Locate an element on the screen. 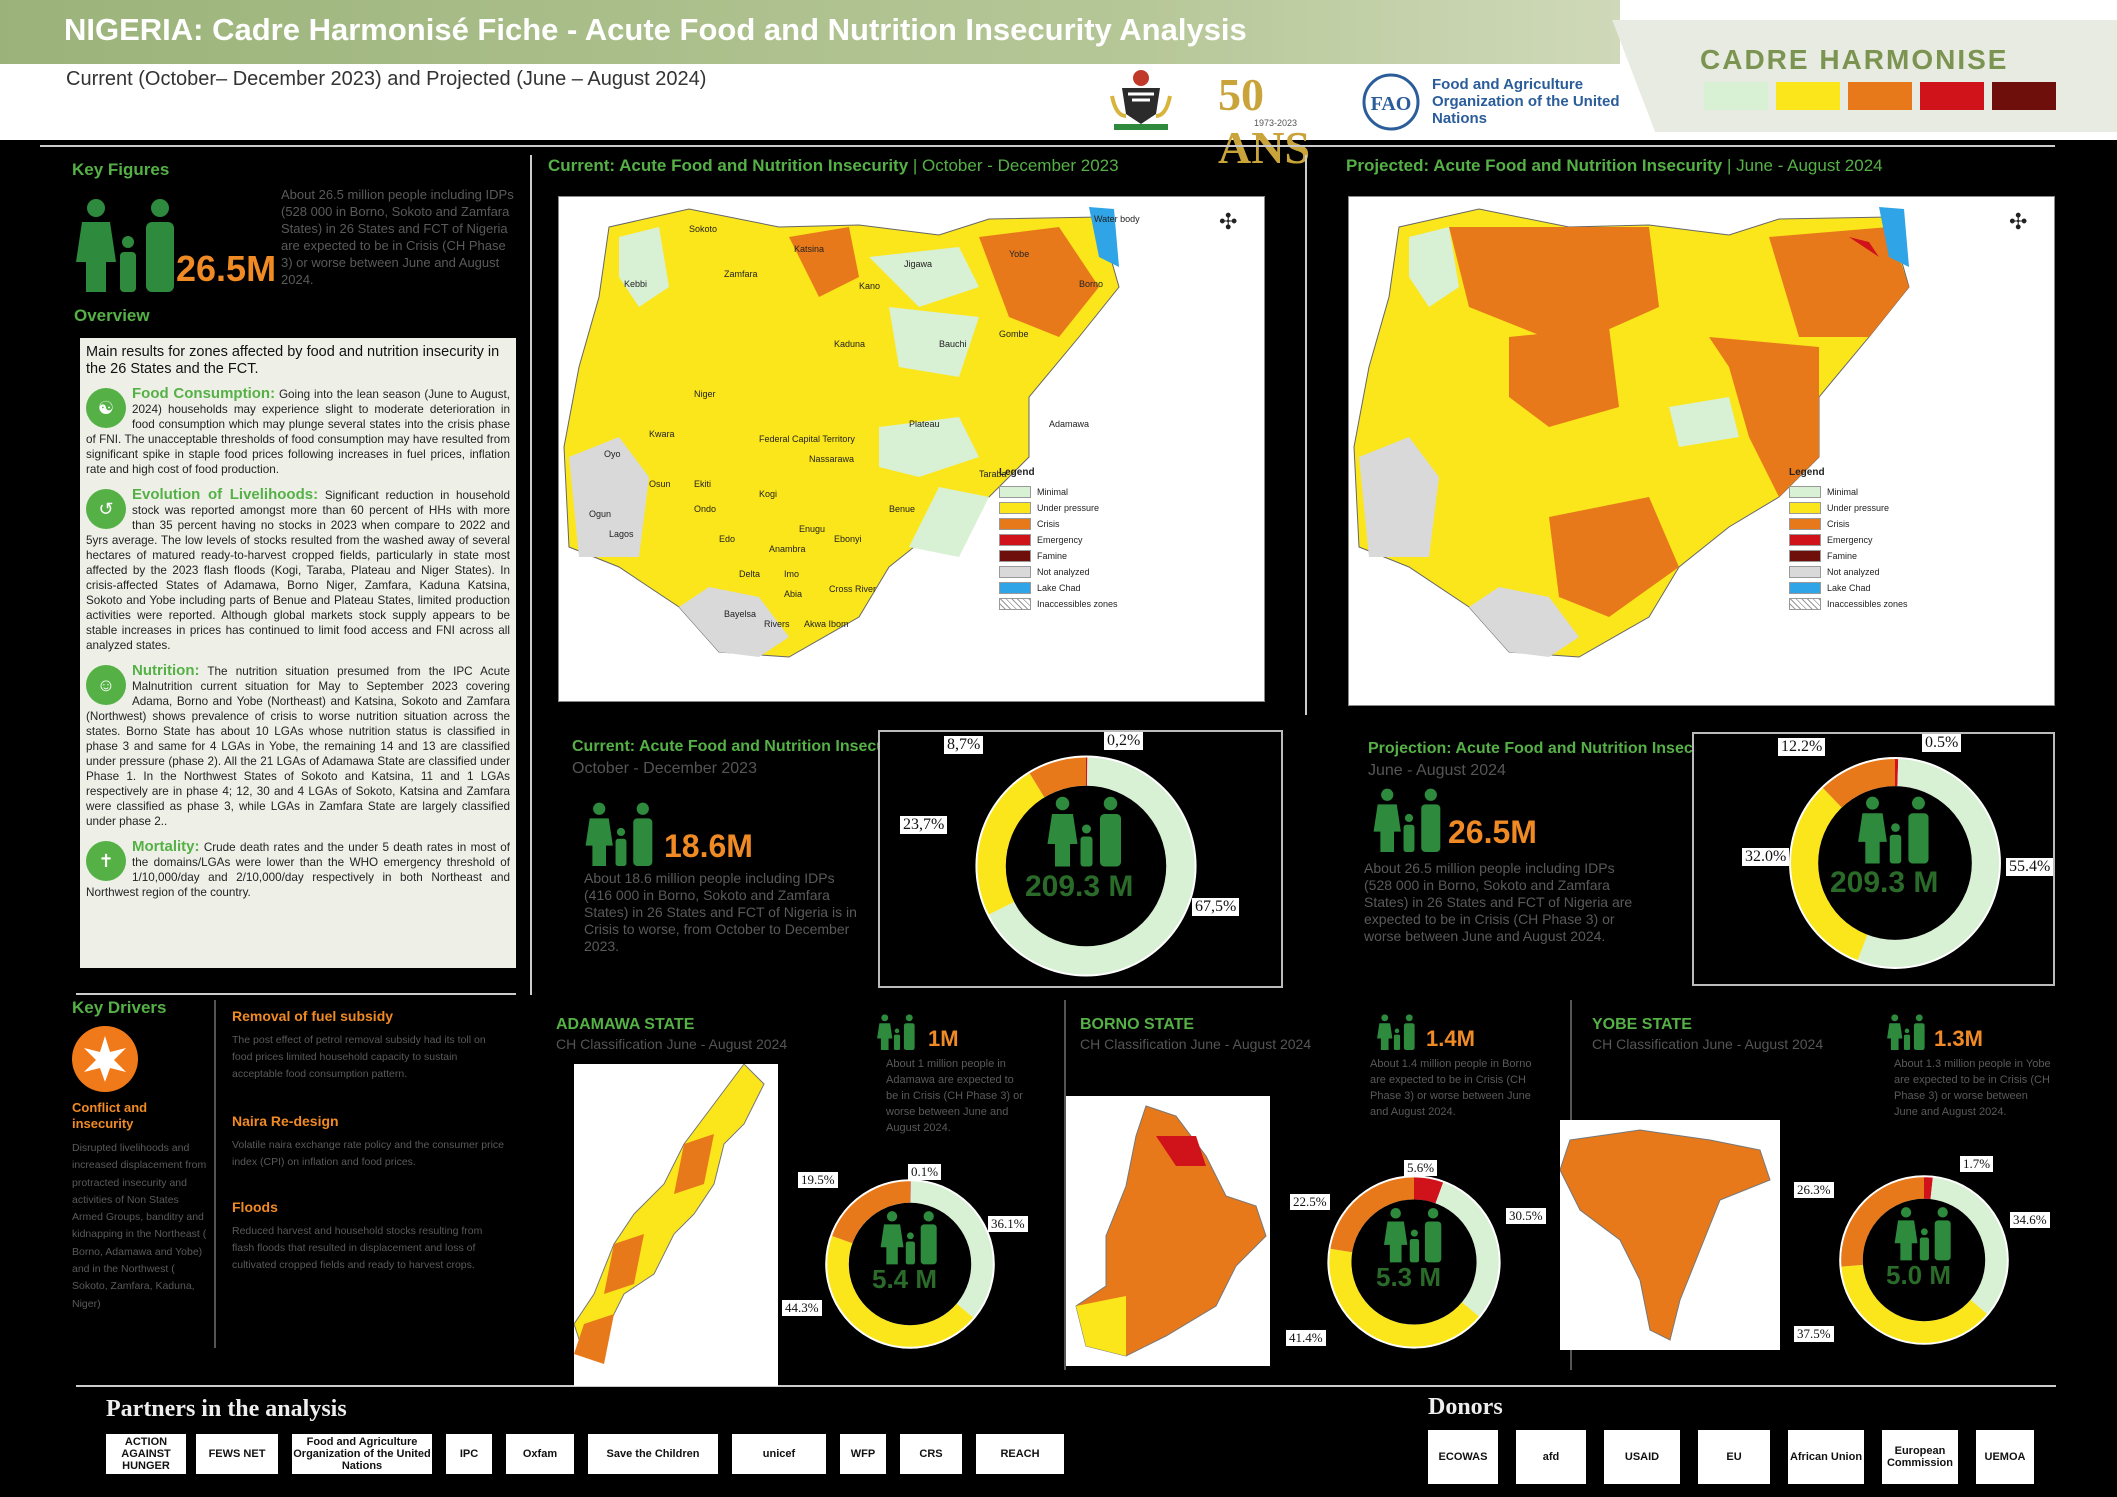 The height and width of the screenshot is (1497, 2117). map-state-label: Kebbi is located at coordinates (635, 284).